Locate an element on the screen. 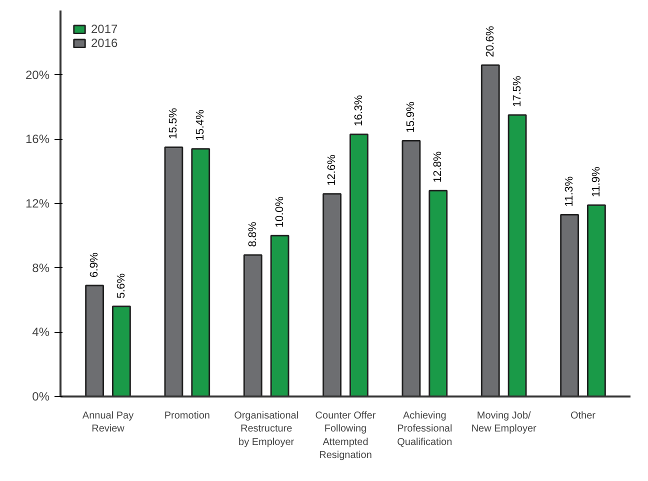 The image size is (648, 481). x-tick-label: Organisational Restructure by Employer is located at coordinates (266, 429).